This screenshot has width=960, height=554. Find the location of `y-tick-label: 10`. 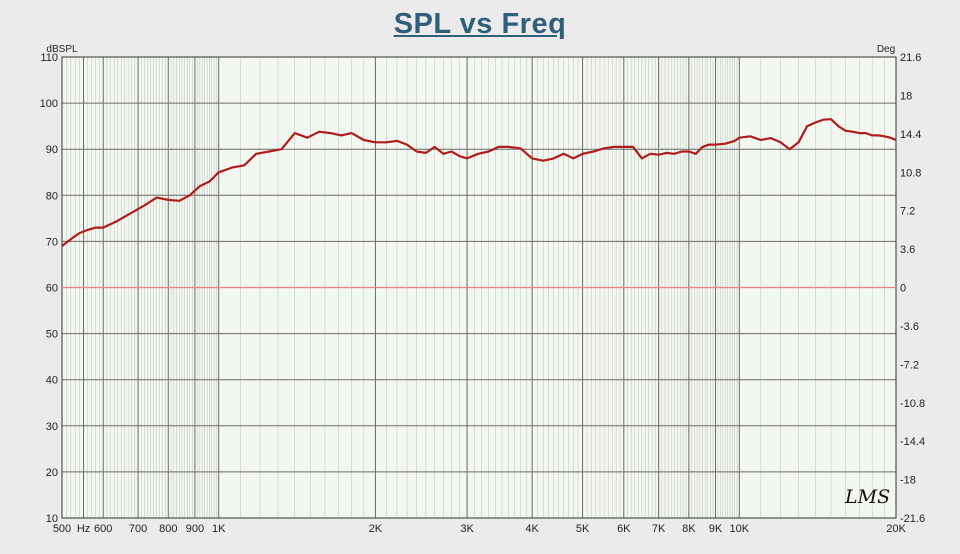

y-tick-label: 10 is located at coordinates (52, 519).